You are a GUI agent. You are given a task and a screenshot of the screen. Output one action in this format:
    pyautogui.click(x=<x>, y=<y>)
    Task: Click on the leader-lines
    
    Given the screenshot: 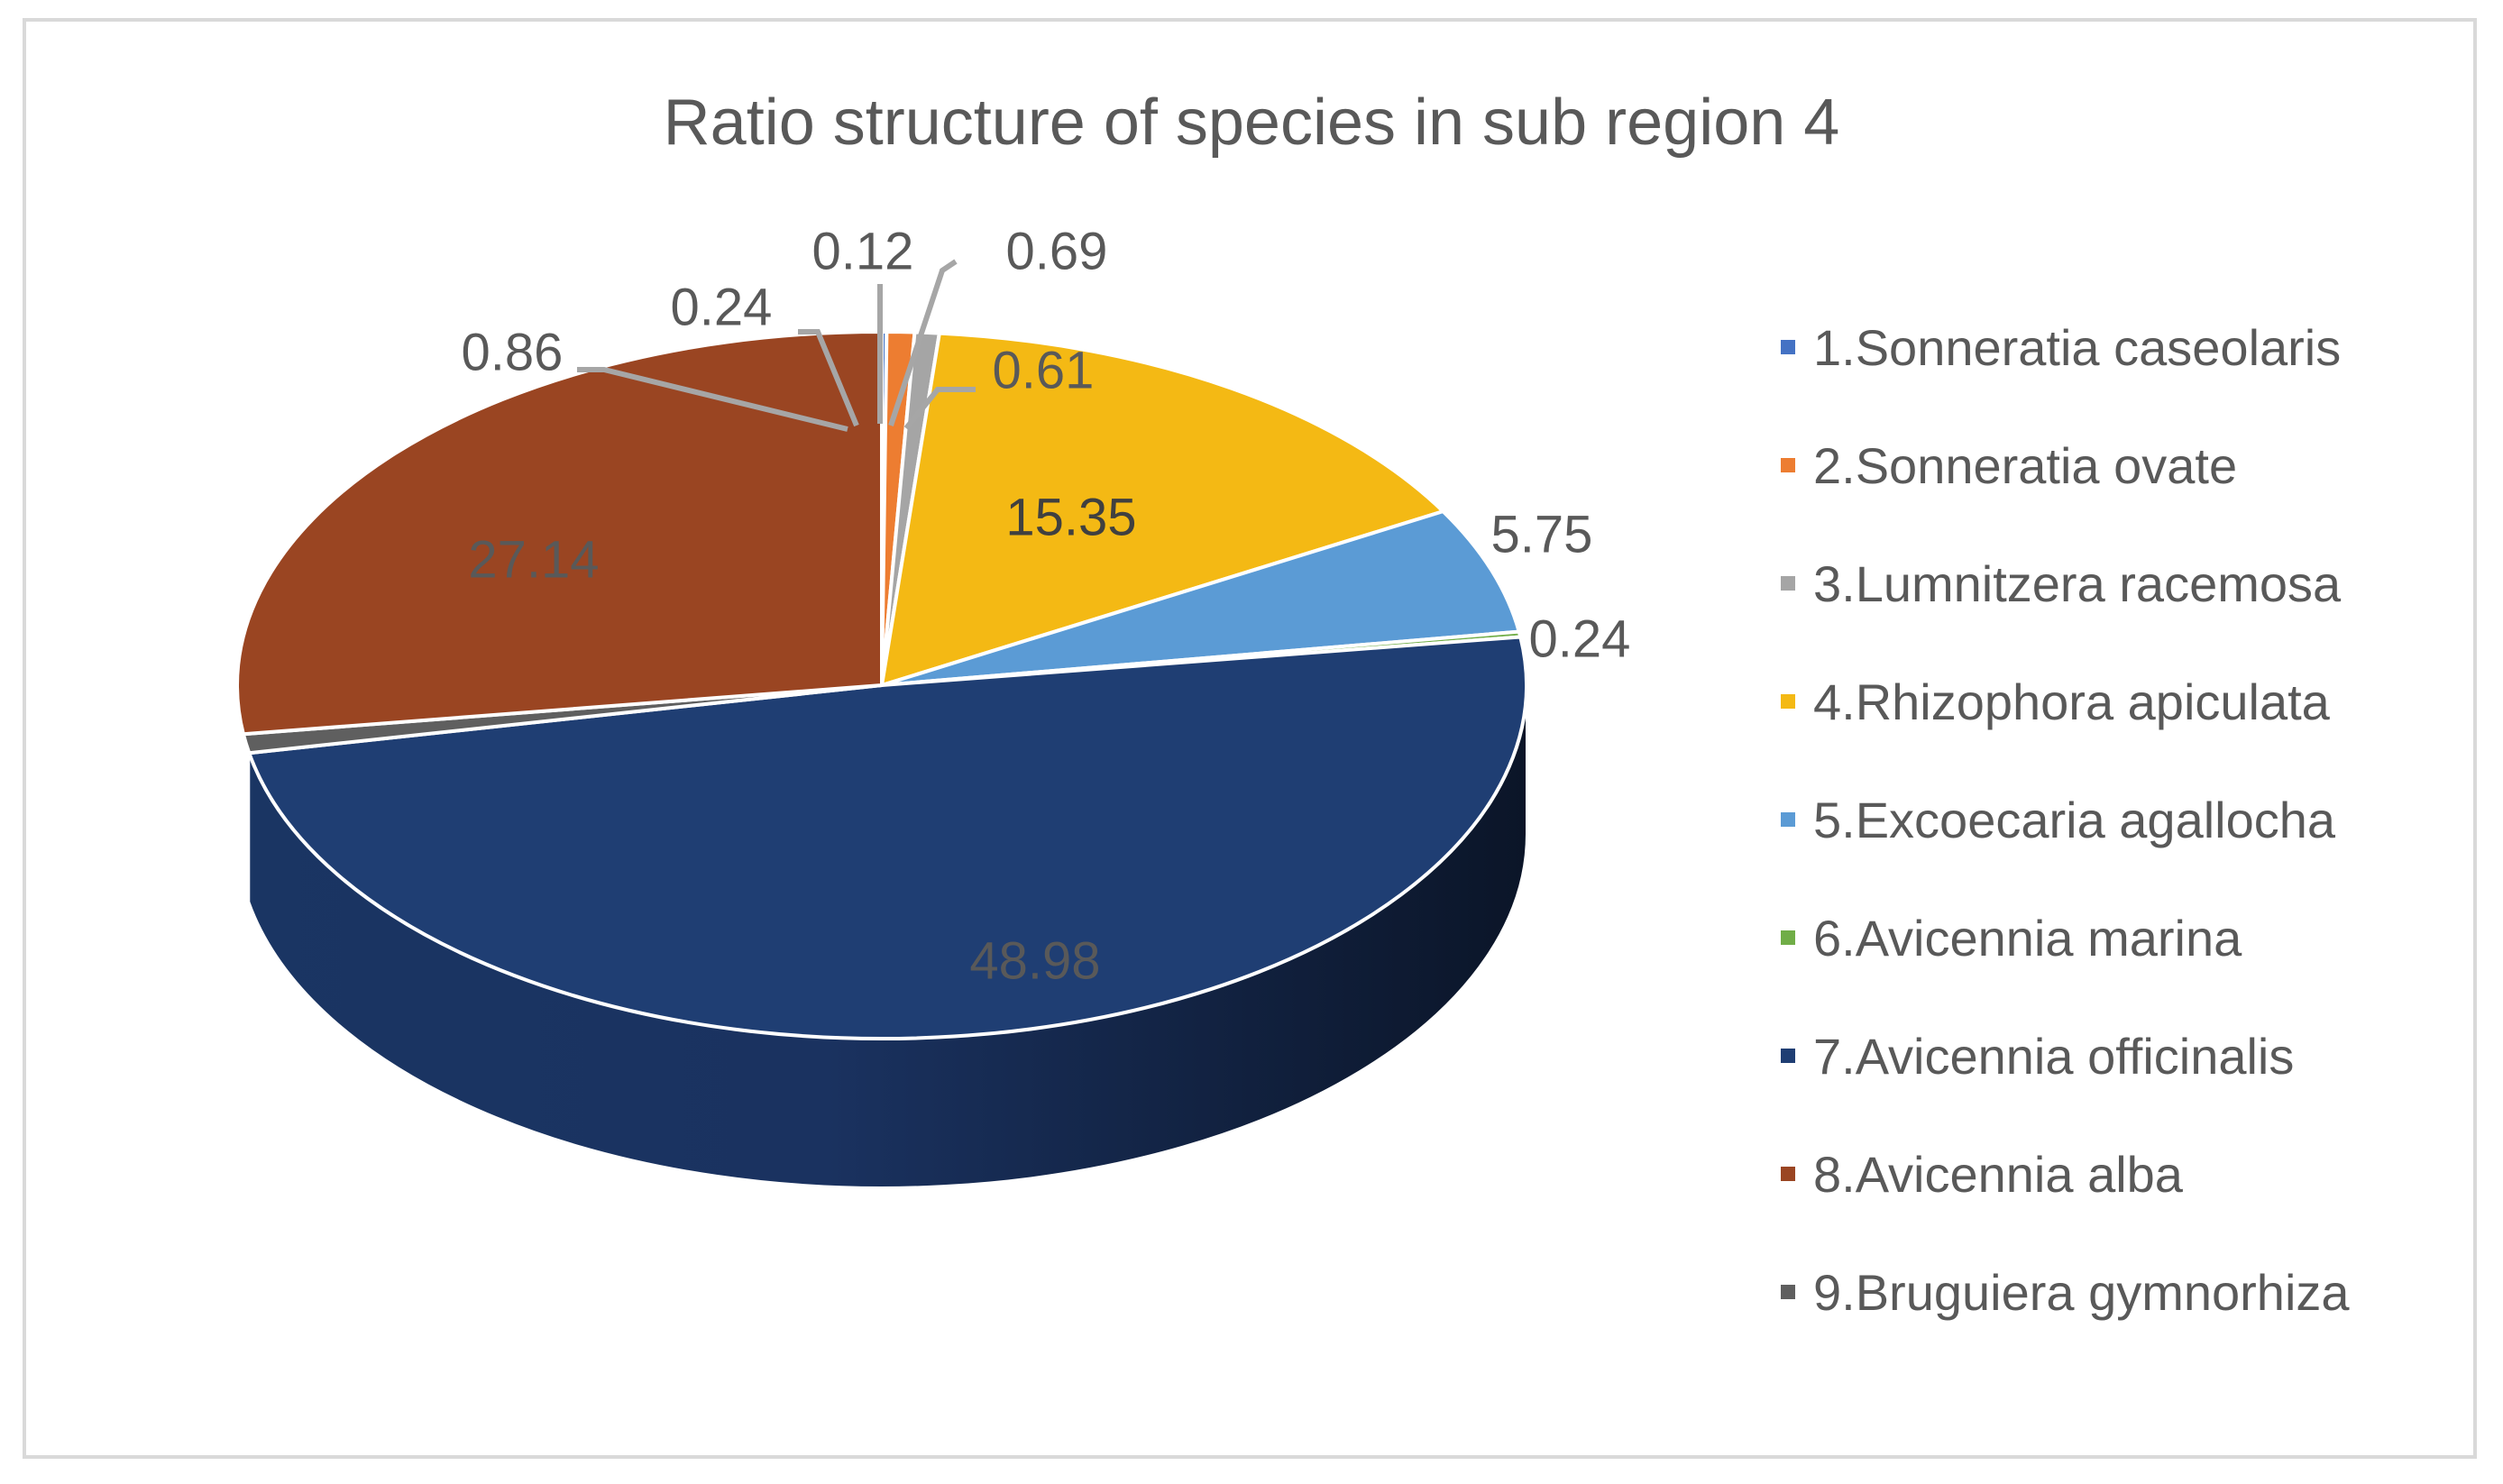 What is the action you would take?
    pyautogui.click(x=776, y=345)
    